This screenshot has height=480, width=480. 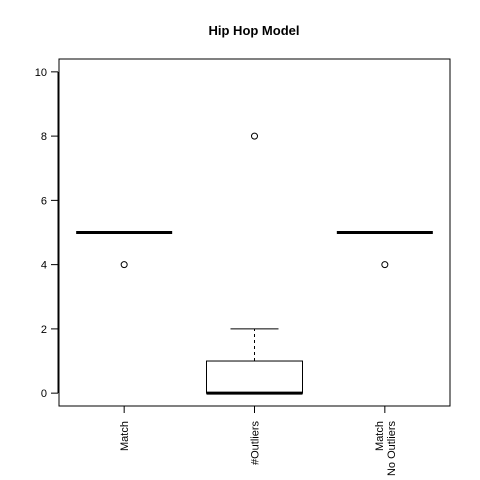 What do you see at coordinates (41, 73) in the screenshot?
I see `y-tick-label: 10` at bounding box center [41, 73].